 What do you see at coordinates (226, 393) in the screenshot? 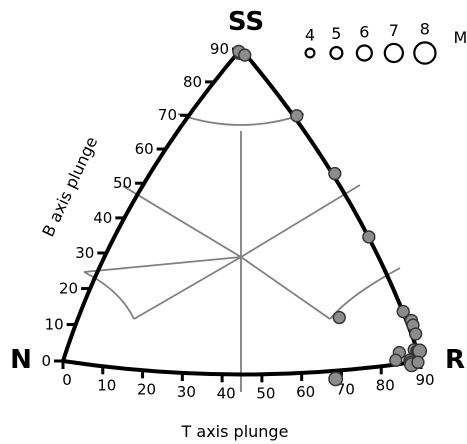
I see `t-axis-tick-label: 40` at bounding box center [226, 393].